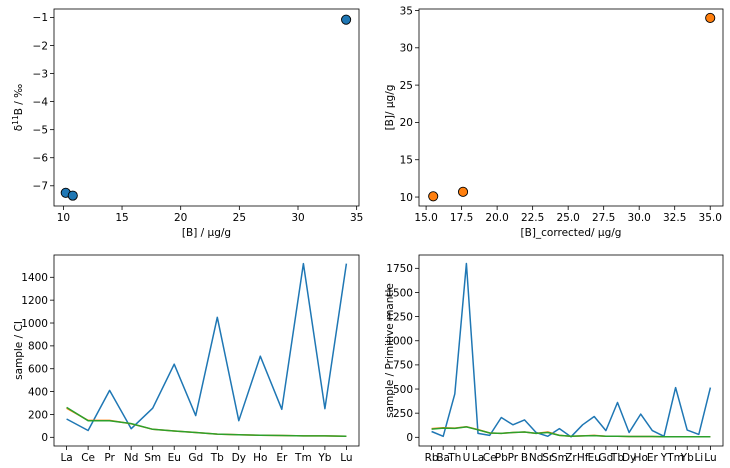  Describe the element at coordinates (443, 458) in the screenshot. I see `x-tick-label: Ba` at that location.